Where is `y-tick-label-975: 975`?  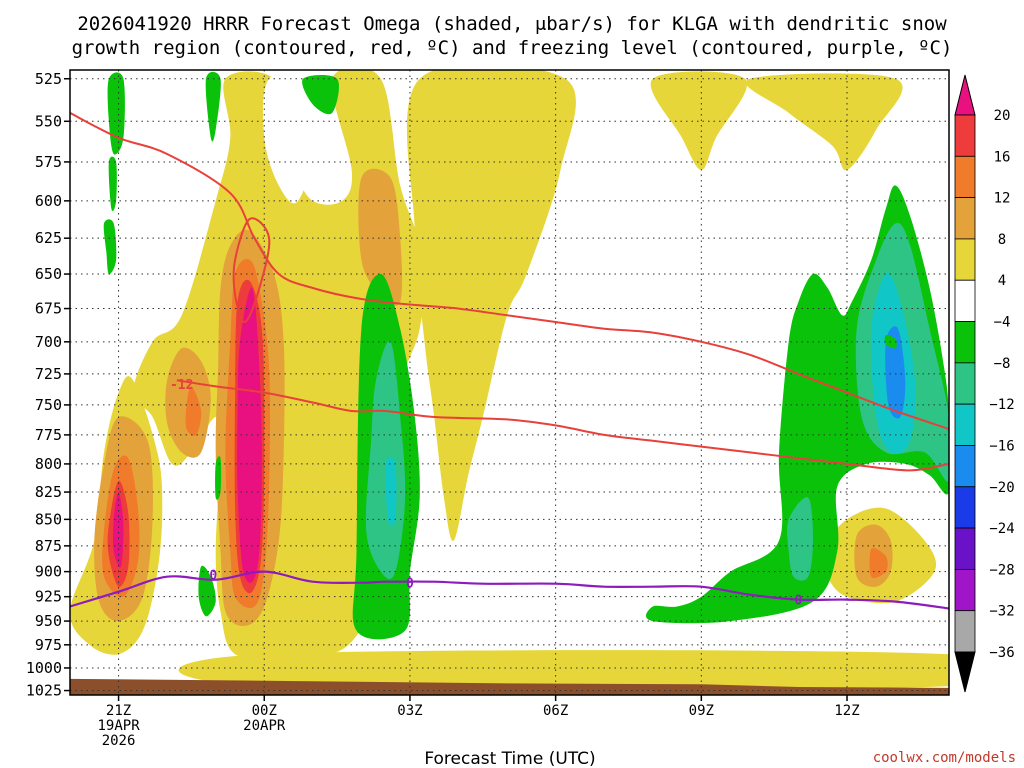 y-tick-label-975: 975 is located at coordinates (48, 645).